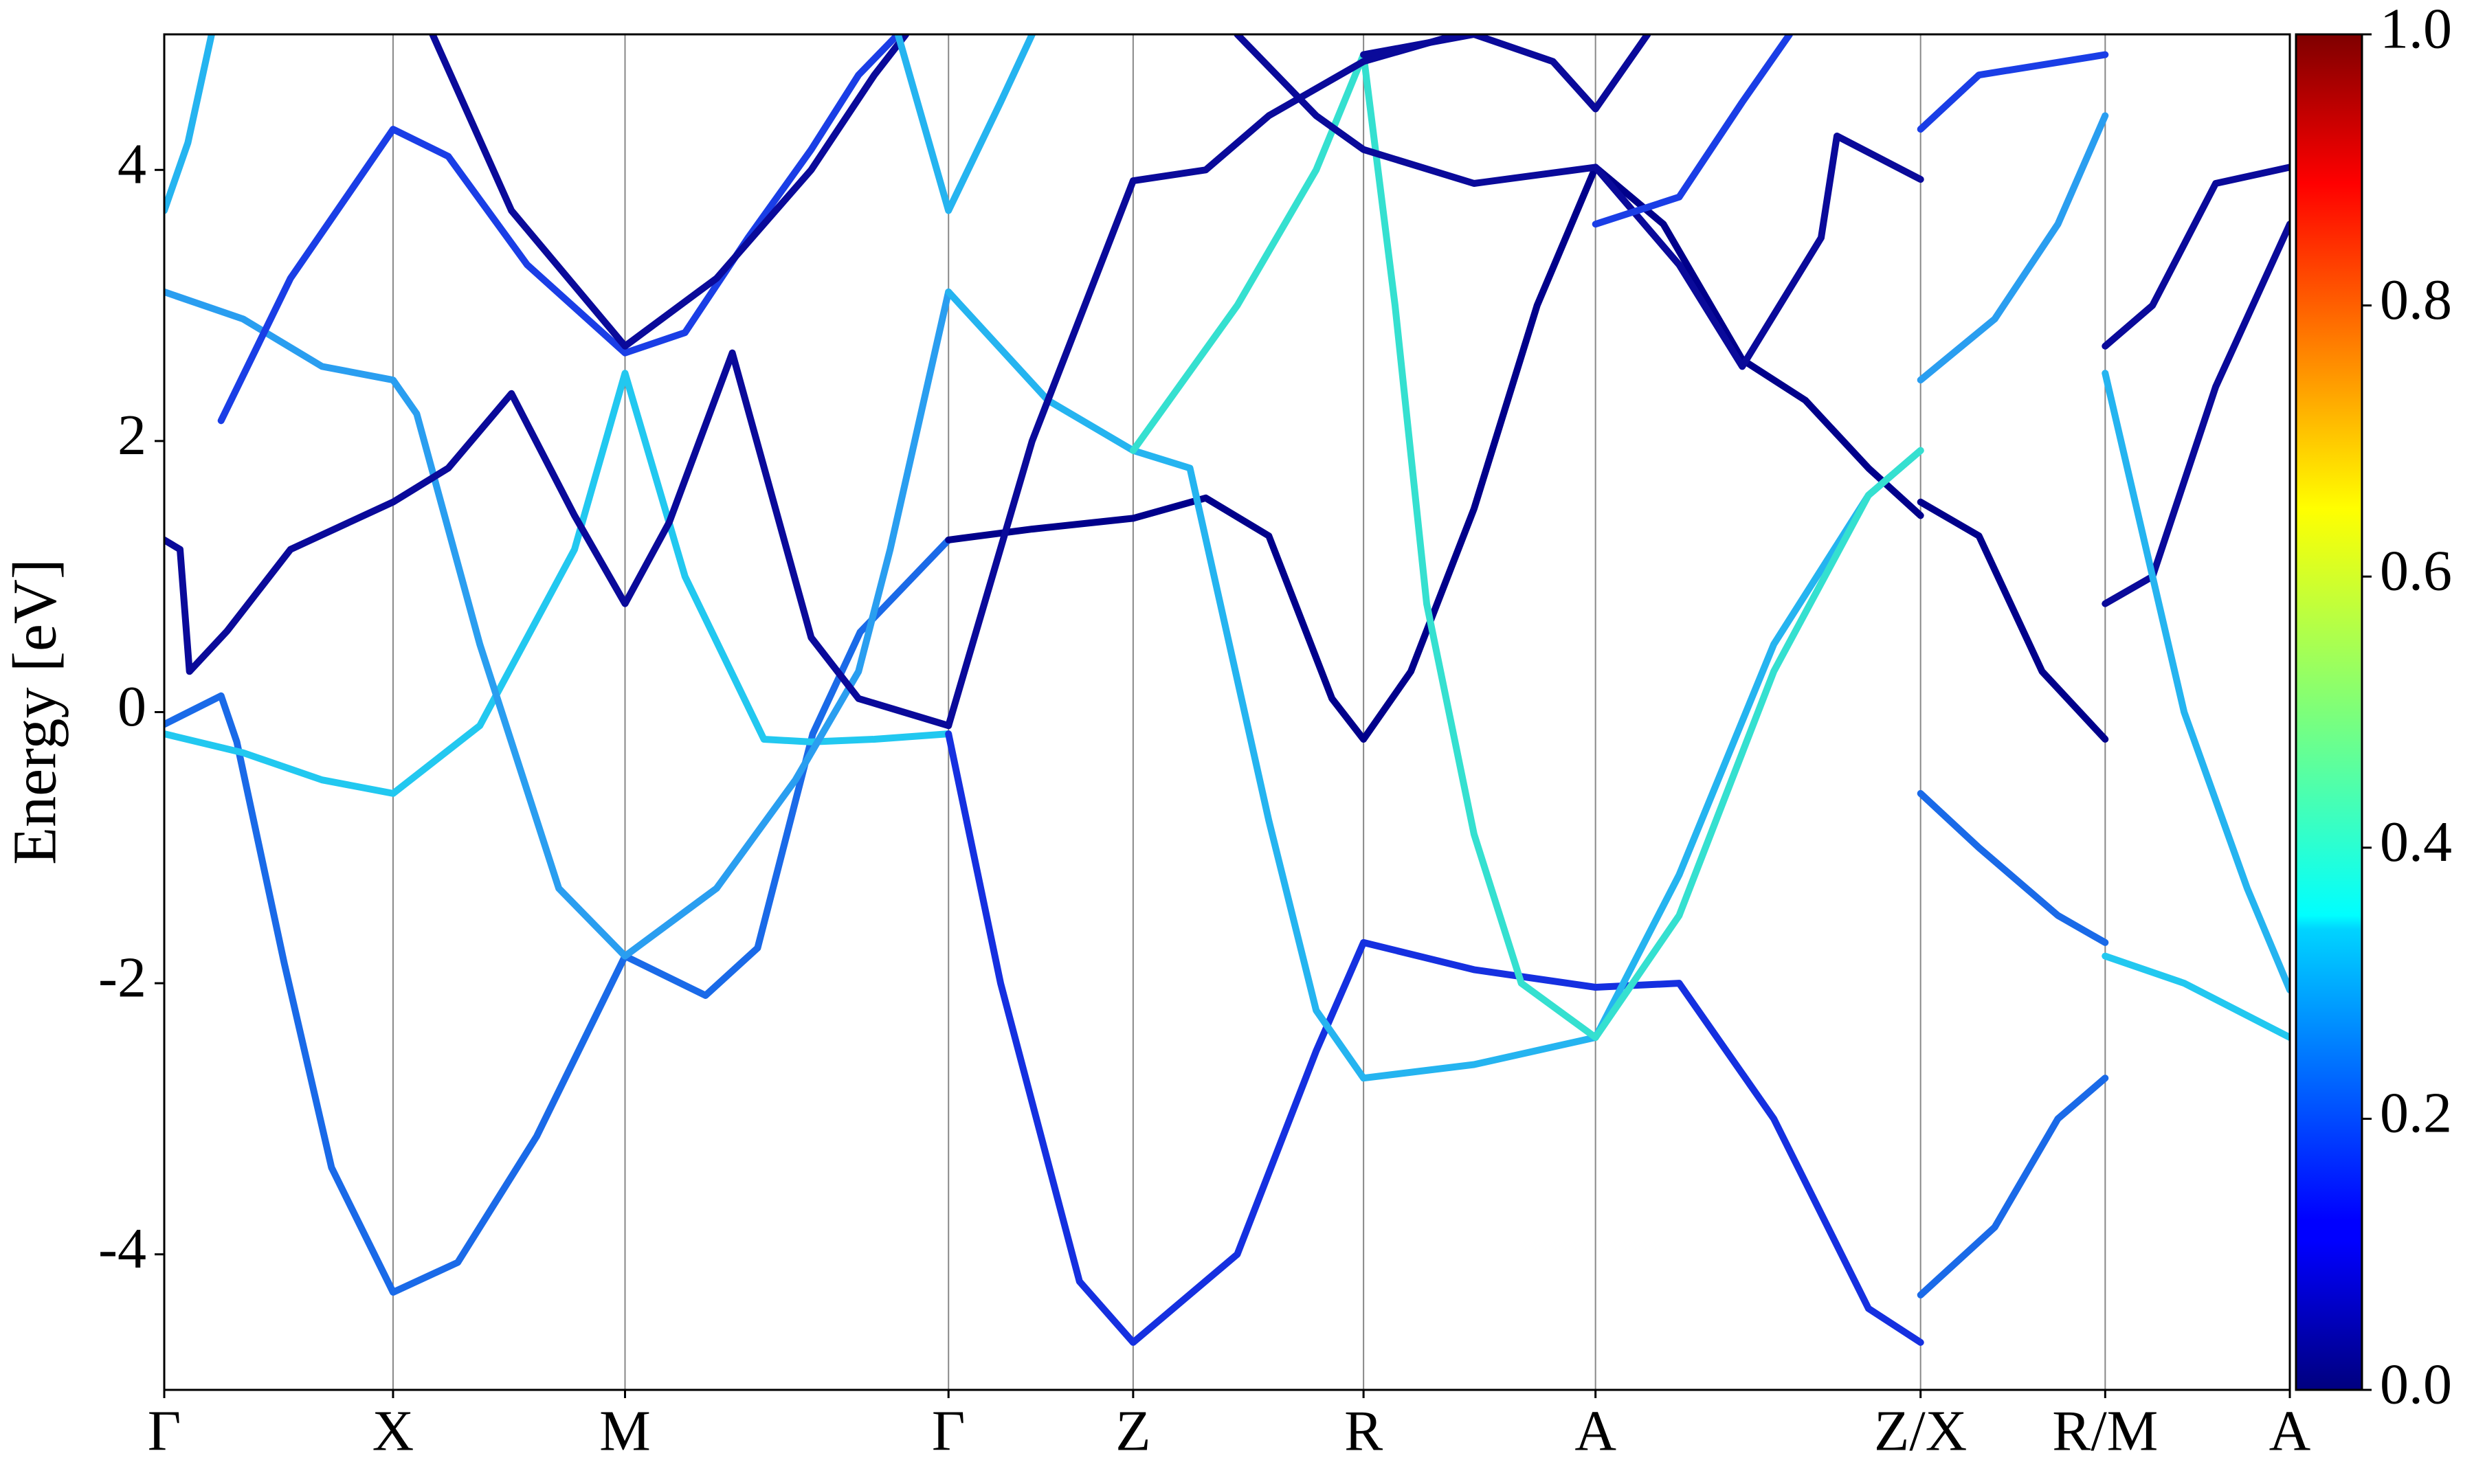 The height and width of the screenshot is (1484, 2474). Describe the element at coordinates (2416, 571) in the screenshot. I see `colorbar-tick-label: 0.6` at that location.